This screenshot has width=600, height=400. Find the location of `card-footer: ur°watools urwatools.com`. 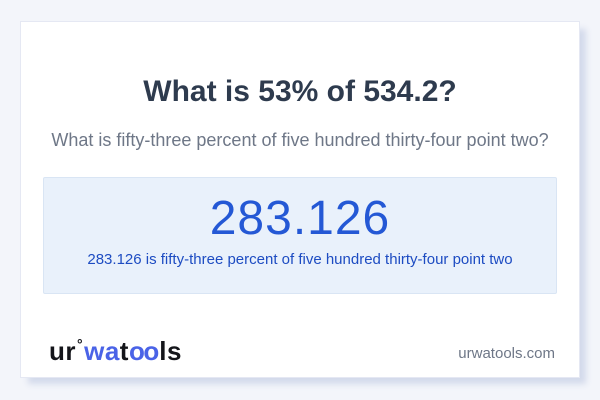

card-footer: ur°watools urwatools.com is located at coordinates (302, 347).